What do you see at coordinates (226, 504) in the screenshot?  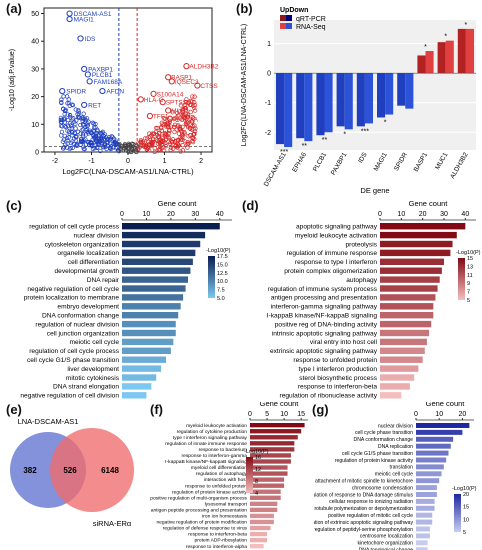 I see `term-label: lysosomal transport` at bounding box center [226, 504].